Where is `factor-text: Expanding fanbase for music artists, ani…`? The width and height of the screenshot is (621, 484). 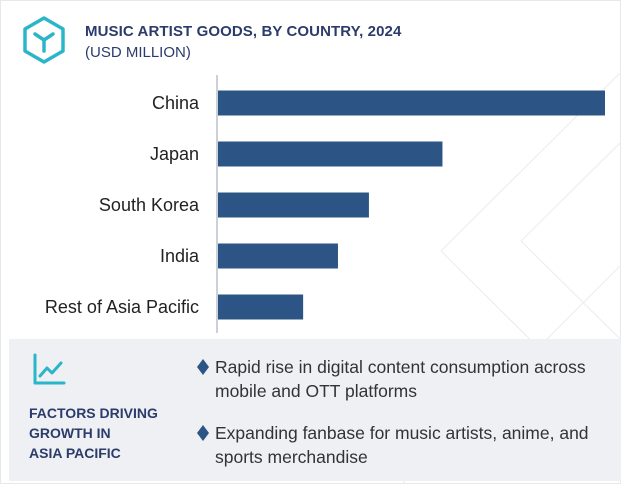
factor-text: Expanding fanbase for music artists, ani… is located at coordinates (402, 445).